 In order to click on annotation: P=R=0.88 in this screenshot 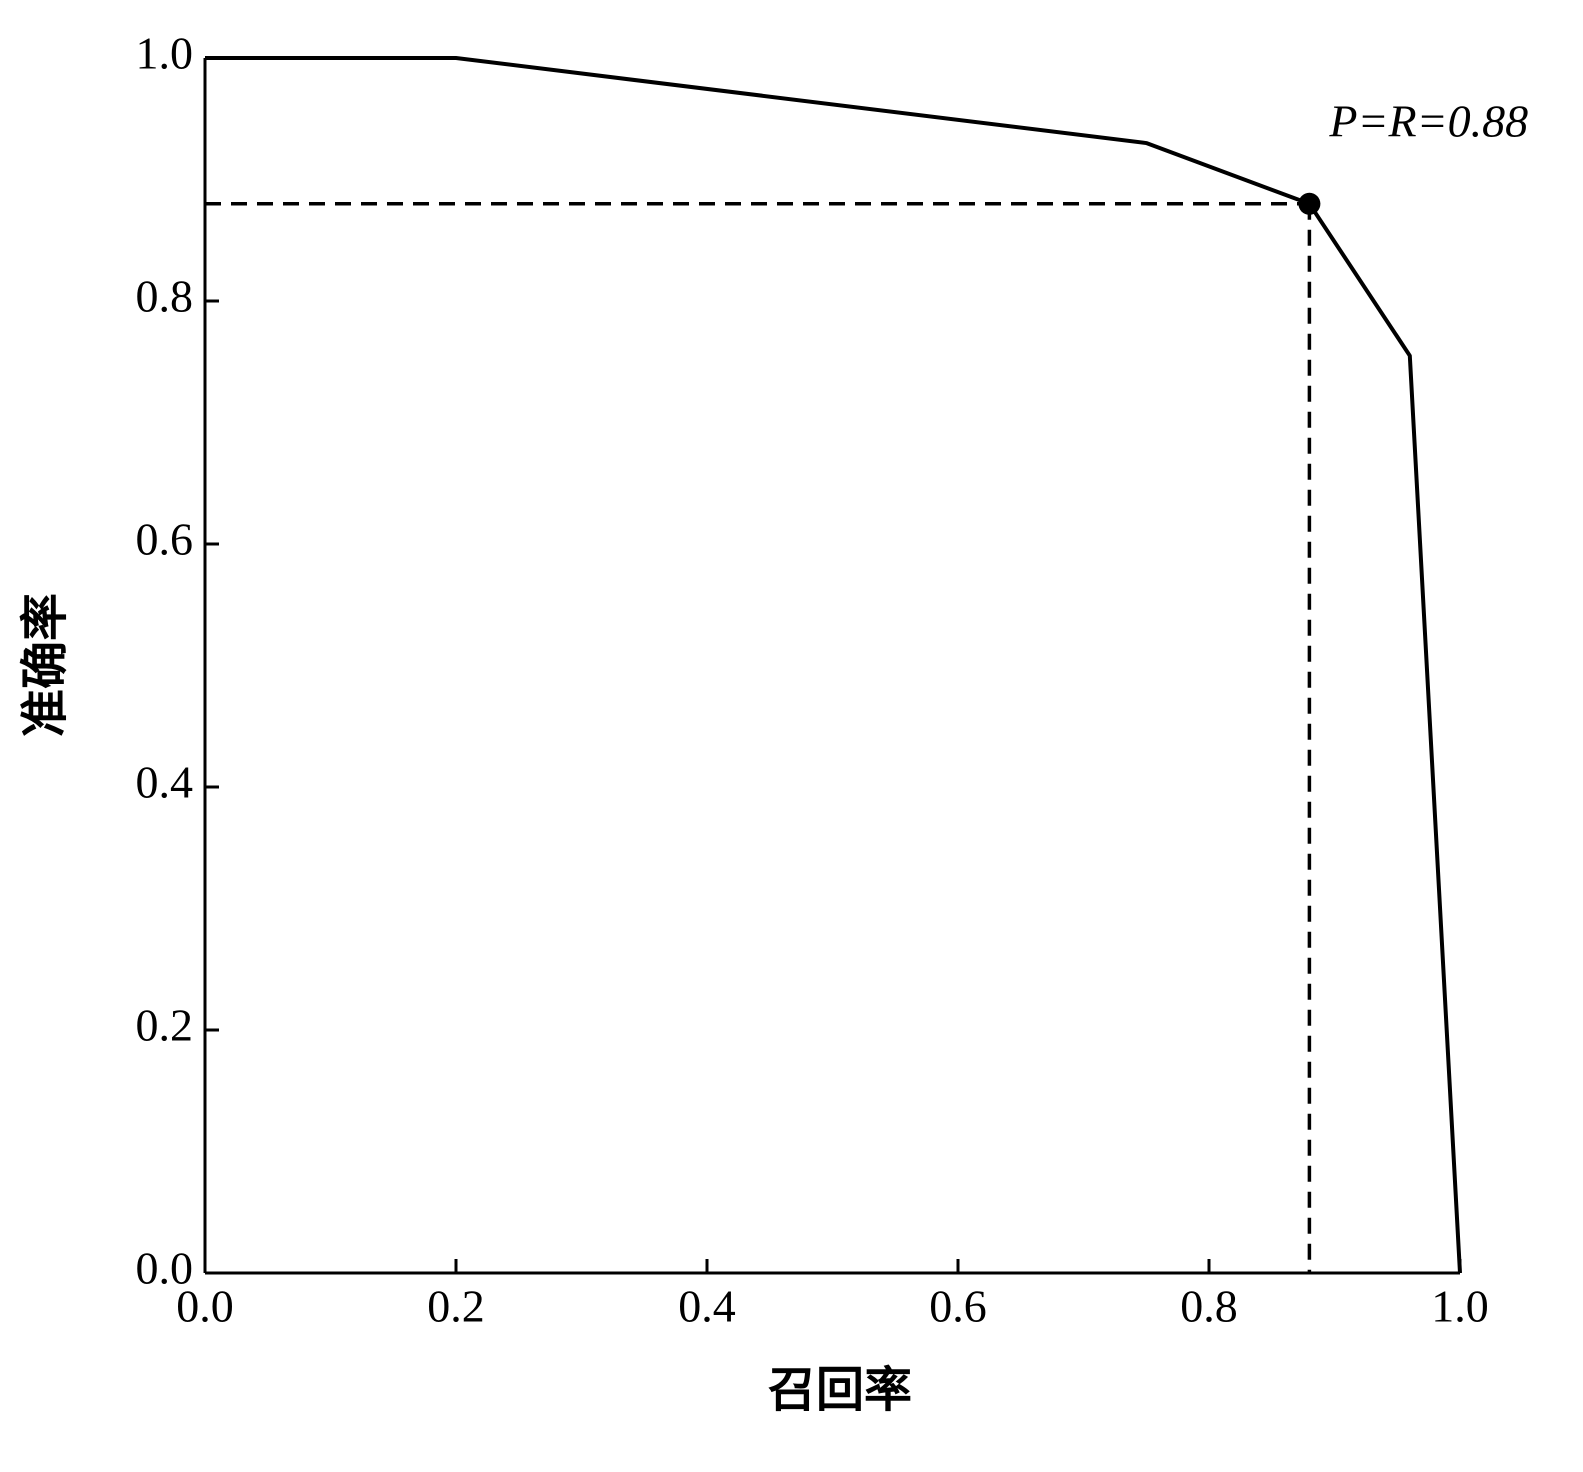, I will do `click(1428, 120)`.